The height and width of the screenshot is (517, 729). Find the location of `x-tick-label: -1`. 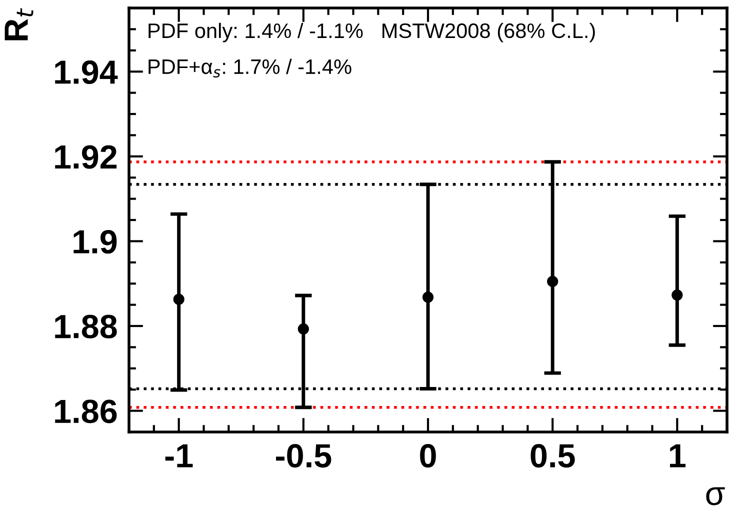

x-tick-label: -1 is located at coordinates (179, 456).